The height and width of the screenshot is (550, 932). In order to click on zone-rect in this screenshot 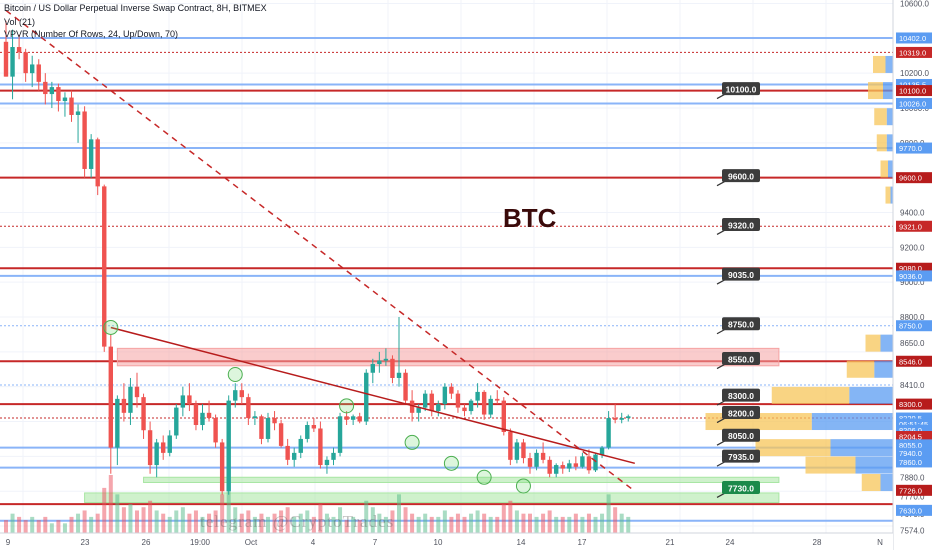, I will do `click(461, 479)`.